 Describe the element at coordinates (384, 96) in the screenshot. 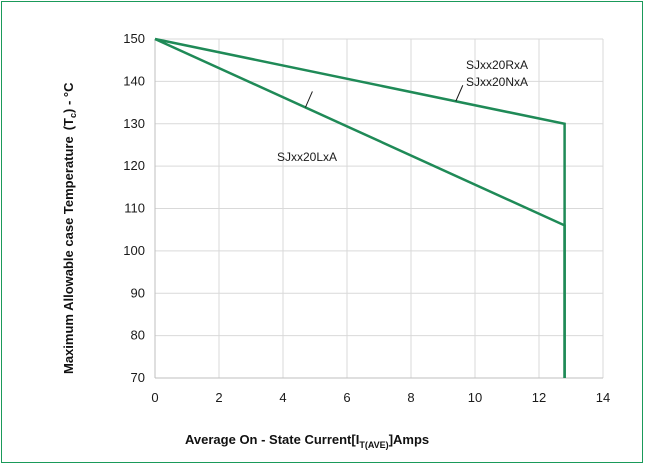

I see `annotation-leaders` at that location.